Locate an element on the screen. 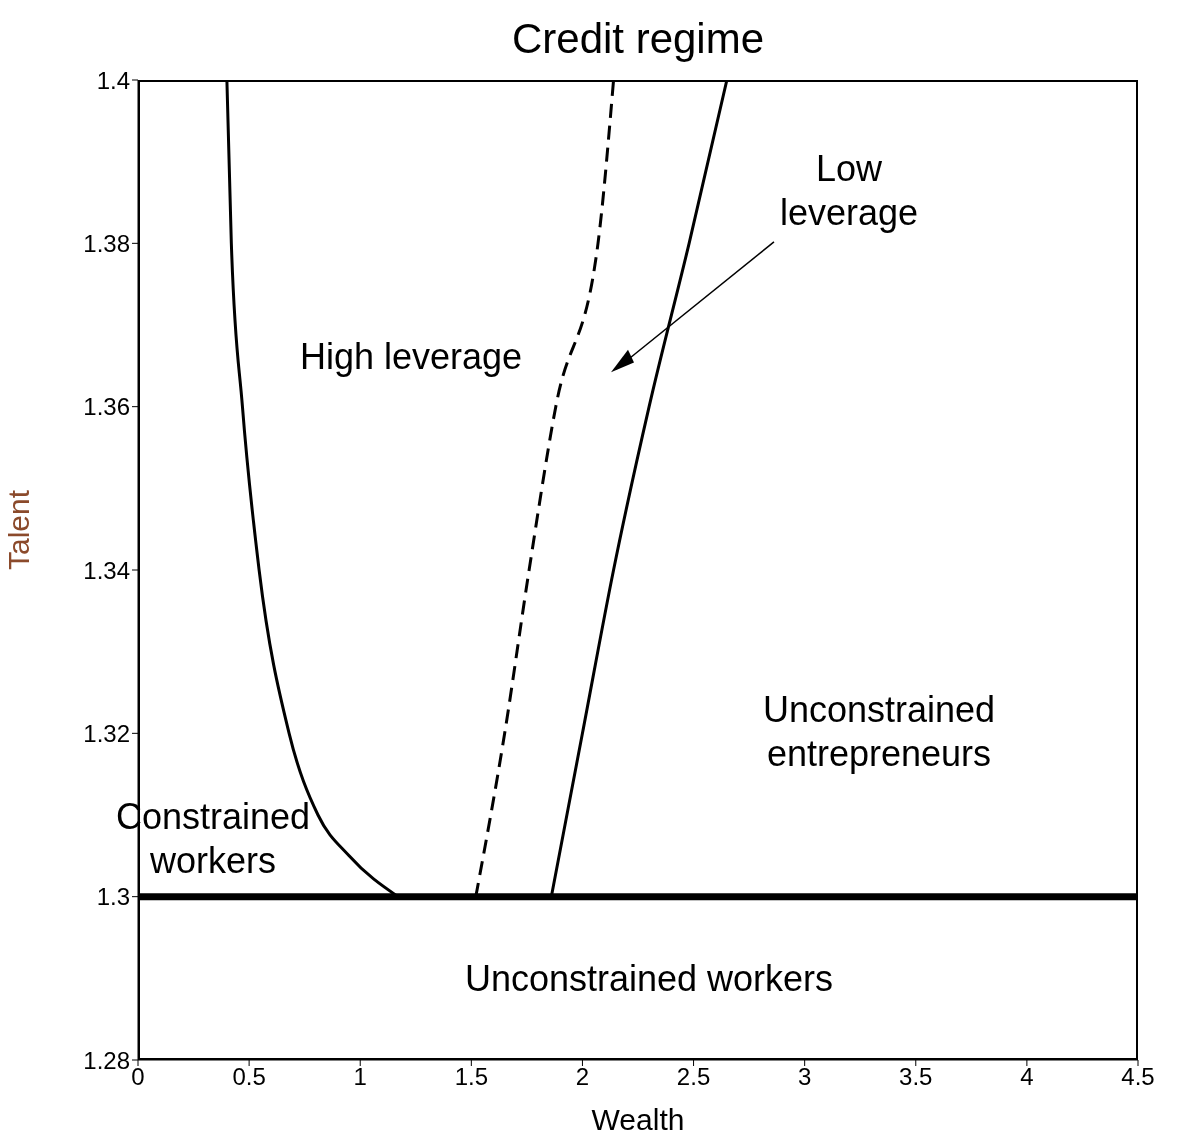 This screenshot has height=1140, width=1187. x-tick-label: 2 is located at coordinates (582, 1077).